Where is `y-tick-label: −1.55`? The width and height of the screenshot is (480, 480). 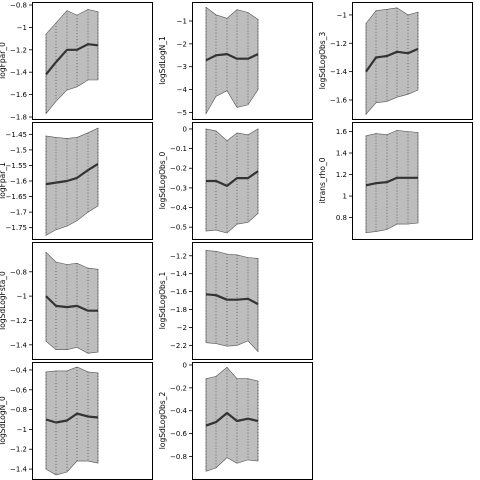 y-tick-label: −1.55 is located at coordinates (16, 166).